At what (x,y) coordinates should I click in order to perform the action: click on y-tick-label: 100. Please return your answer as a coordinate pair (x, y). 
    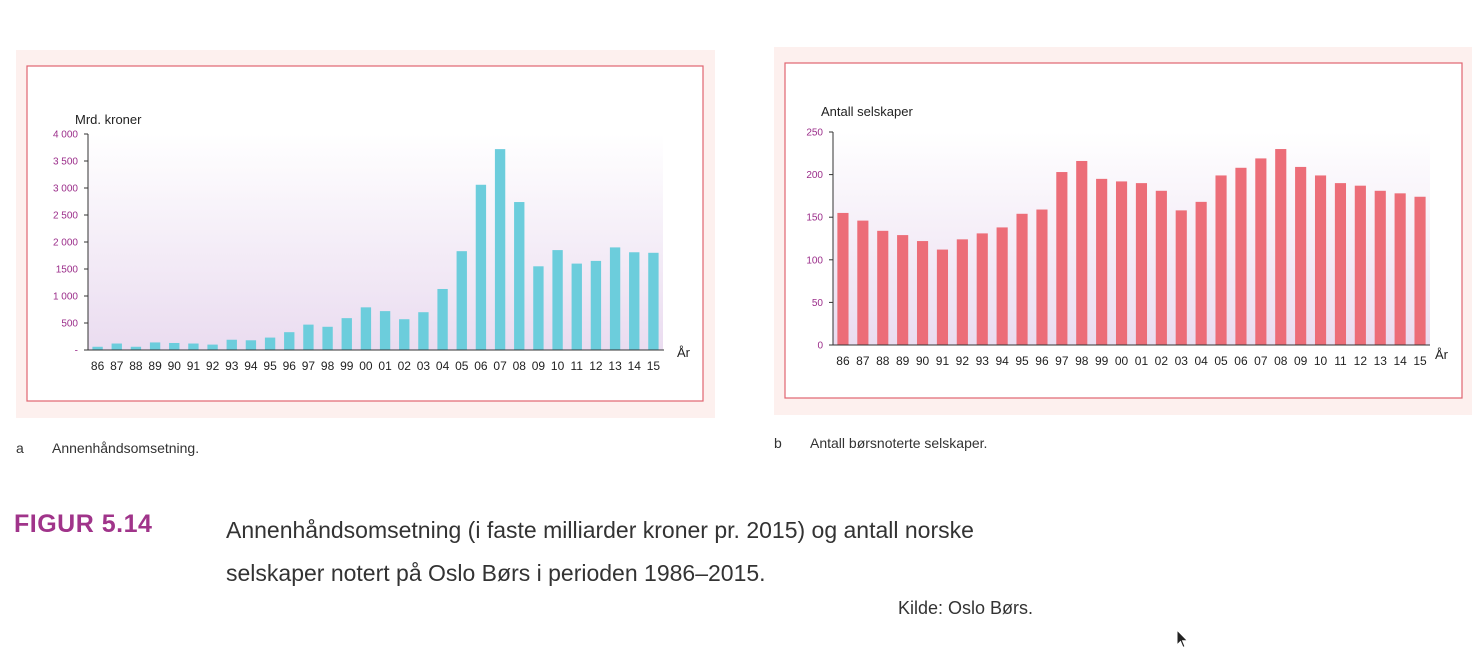
    Looking at the image, I should click on (814, 260).